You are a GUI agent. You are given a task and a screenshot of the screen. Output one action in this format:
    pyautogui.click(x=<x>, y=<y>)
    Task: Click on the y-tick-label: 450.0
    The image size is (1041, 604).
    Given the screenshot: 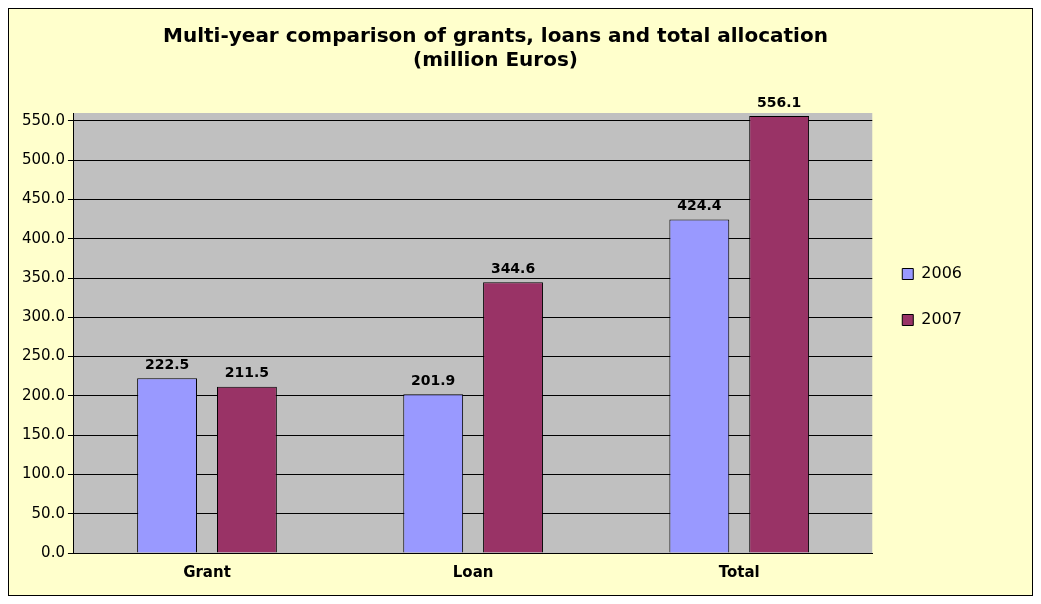 What is the action you would take?
    pyautogui.click(x=43, y=198)
    